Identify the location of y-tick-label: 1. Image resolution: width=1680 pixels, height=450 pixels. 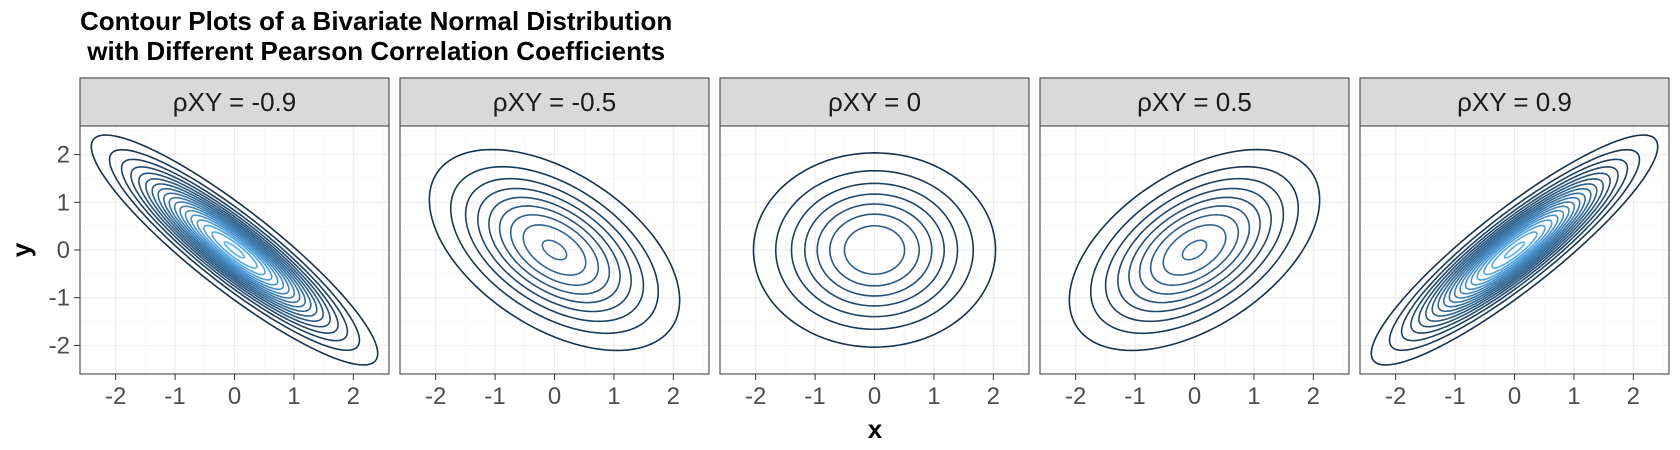
(63, 202).